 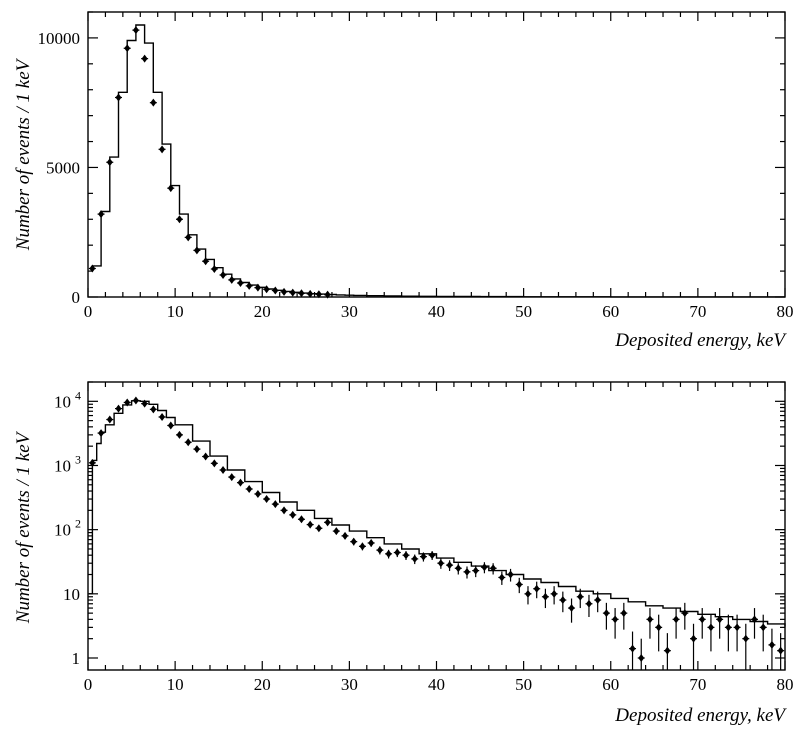 What do you see at coordinates (88, 684) in the screenshot?
I see `bottom-x-tick-label: 0` at bounding box center [88, 684].